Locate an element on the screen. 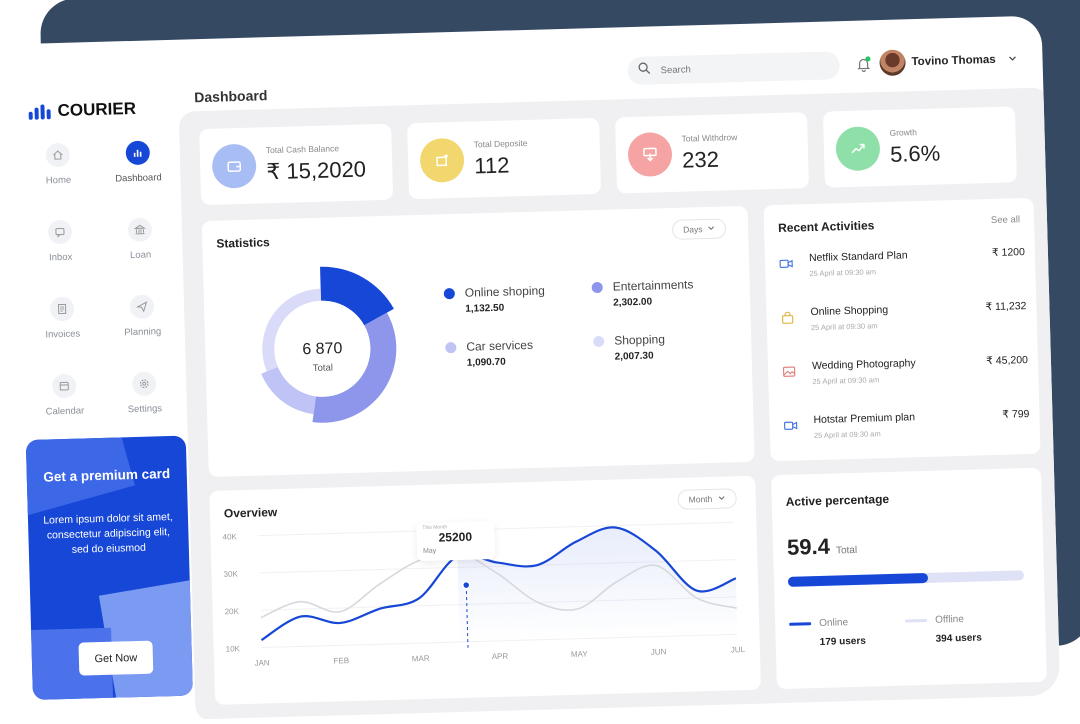 The width and height of the screenshot is (1080, 724). active-total: 59.4 Total is located at coordinates (822, 547).